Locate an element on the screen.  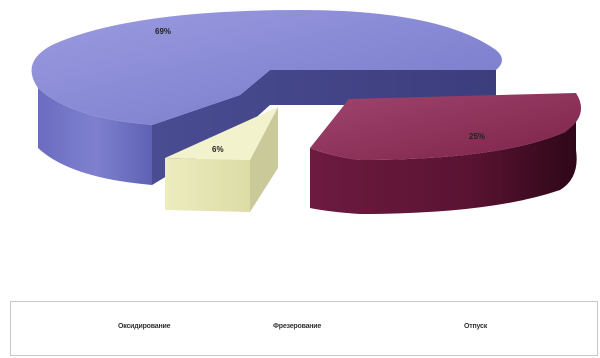
slice-milling is located at coordinates (221, 133).